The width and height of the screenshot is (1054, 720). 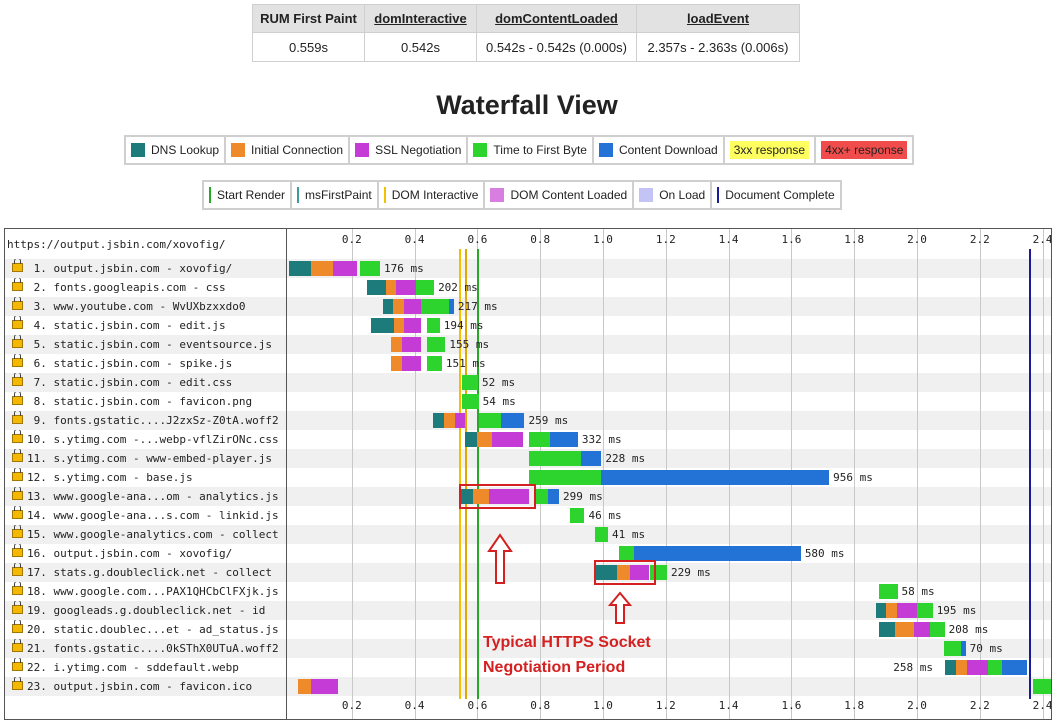 What do you see at coordinates (145, 648) in the screenshot?
I see `request-row-label: 21. fonts.gstatic....0kSThX0UTuA.woff2` at bounding box center [145, 648].